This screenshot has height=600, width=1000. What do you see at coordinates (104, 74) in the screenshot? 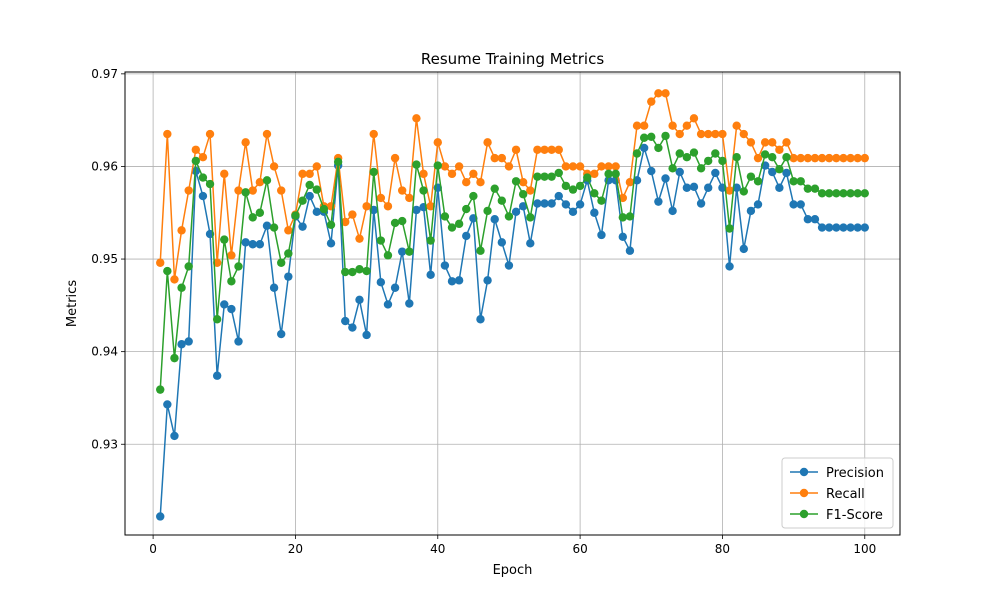
I see `y-tick-label: 0.97` at bounding box center [104, 74].